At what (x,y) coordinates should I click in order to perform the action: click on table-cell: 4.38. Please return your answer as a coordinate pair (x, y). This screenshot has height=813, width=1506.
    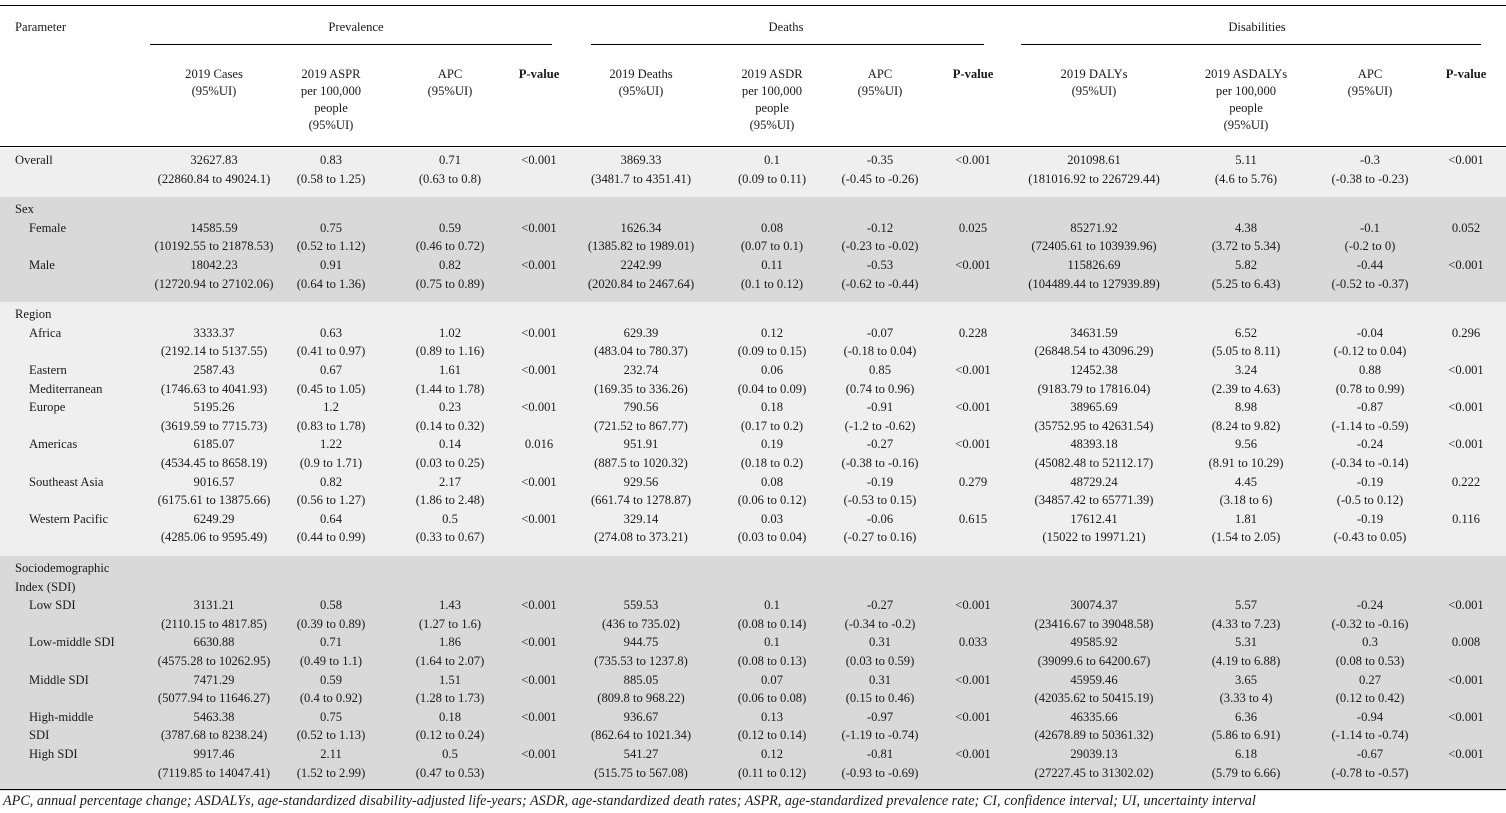
    Looking at the image, I should click on (1246, 227).